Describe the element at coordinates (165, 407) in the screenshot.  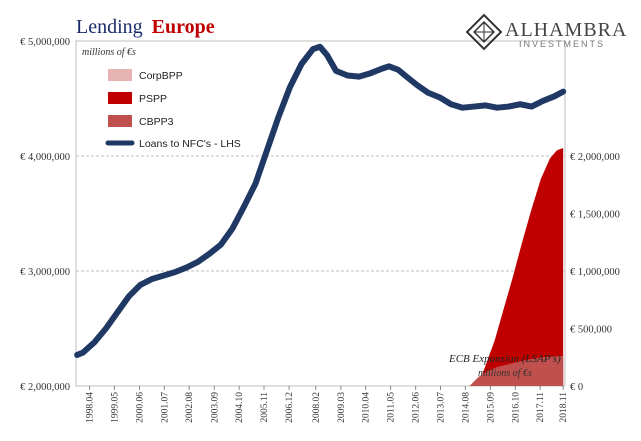
I see `x-tick-label: 2001.07` at that location.